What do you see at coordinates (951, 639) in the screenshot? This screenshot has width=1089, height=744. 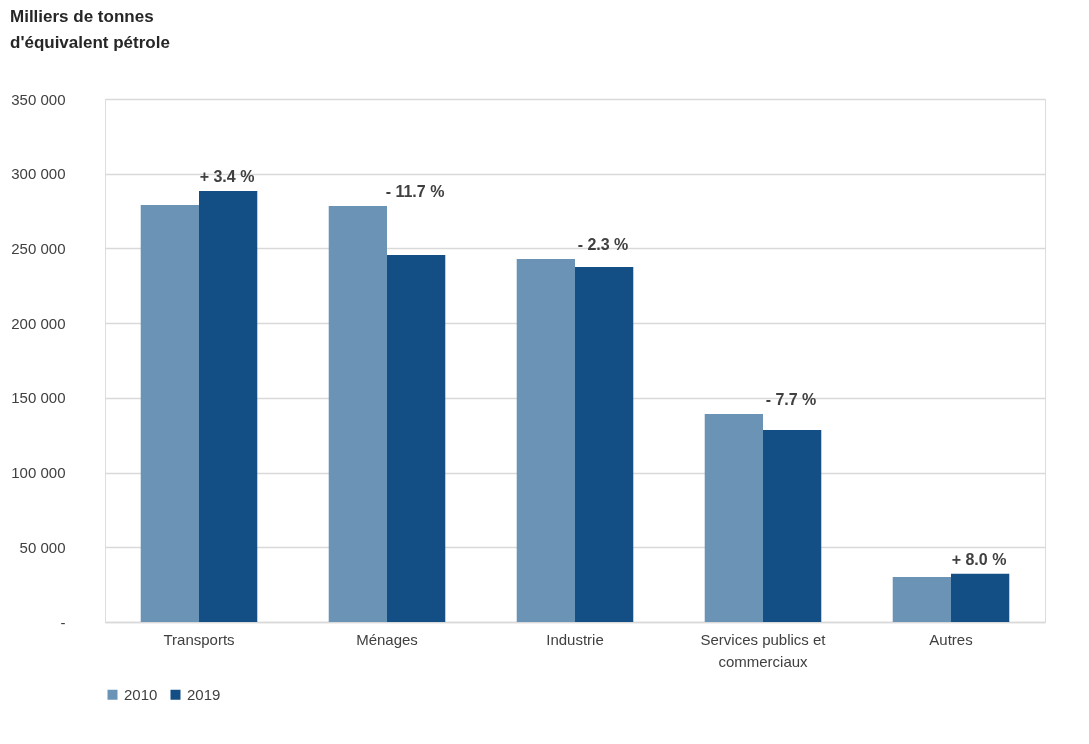 I see `x-tick-label: Autres` at bounding box center [951, 639].